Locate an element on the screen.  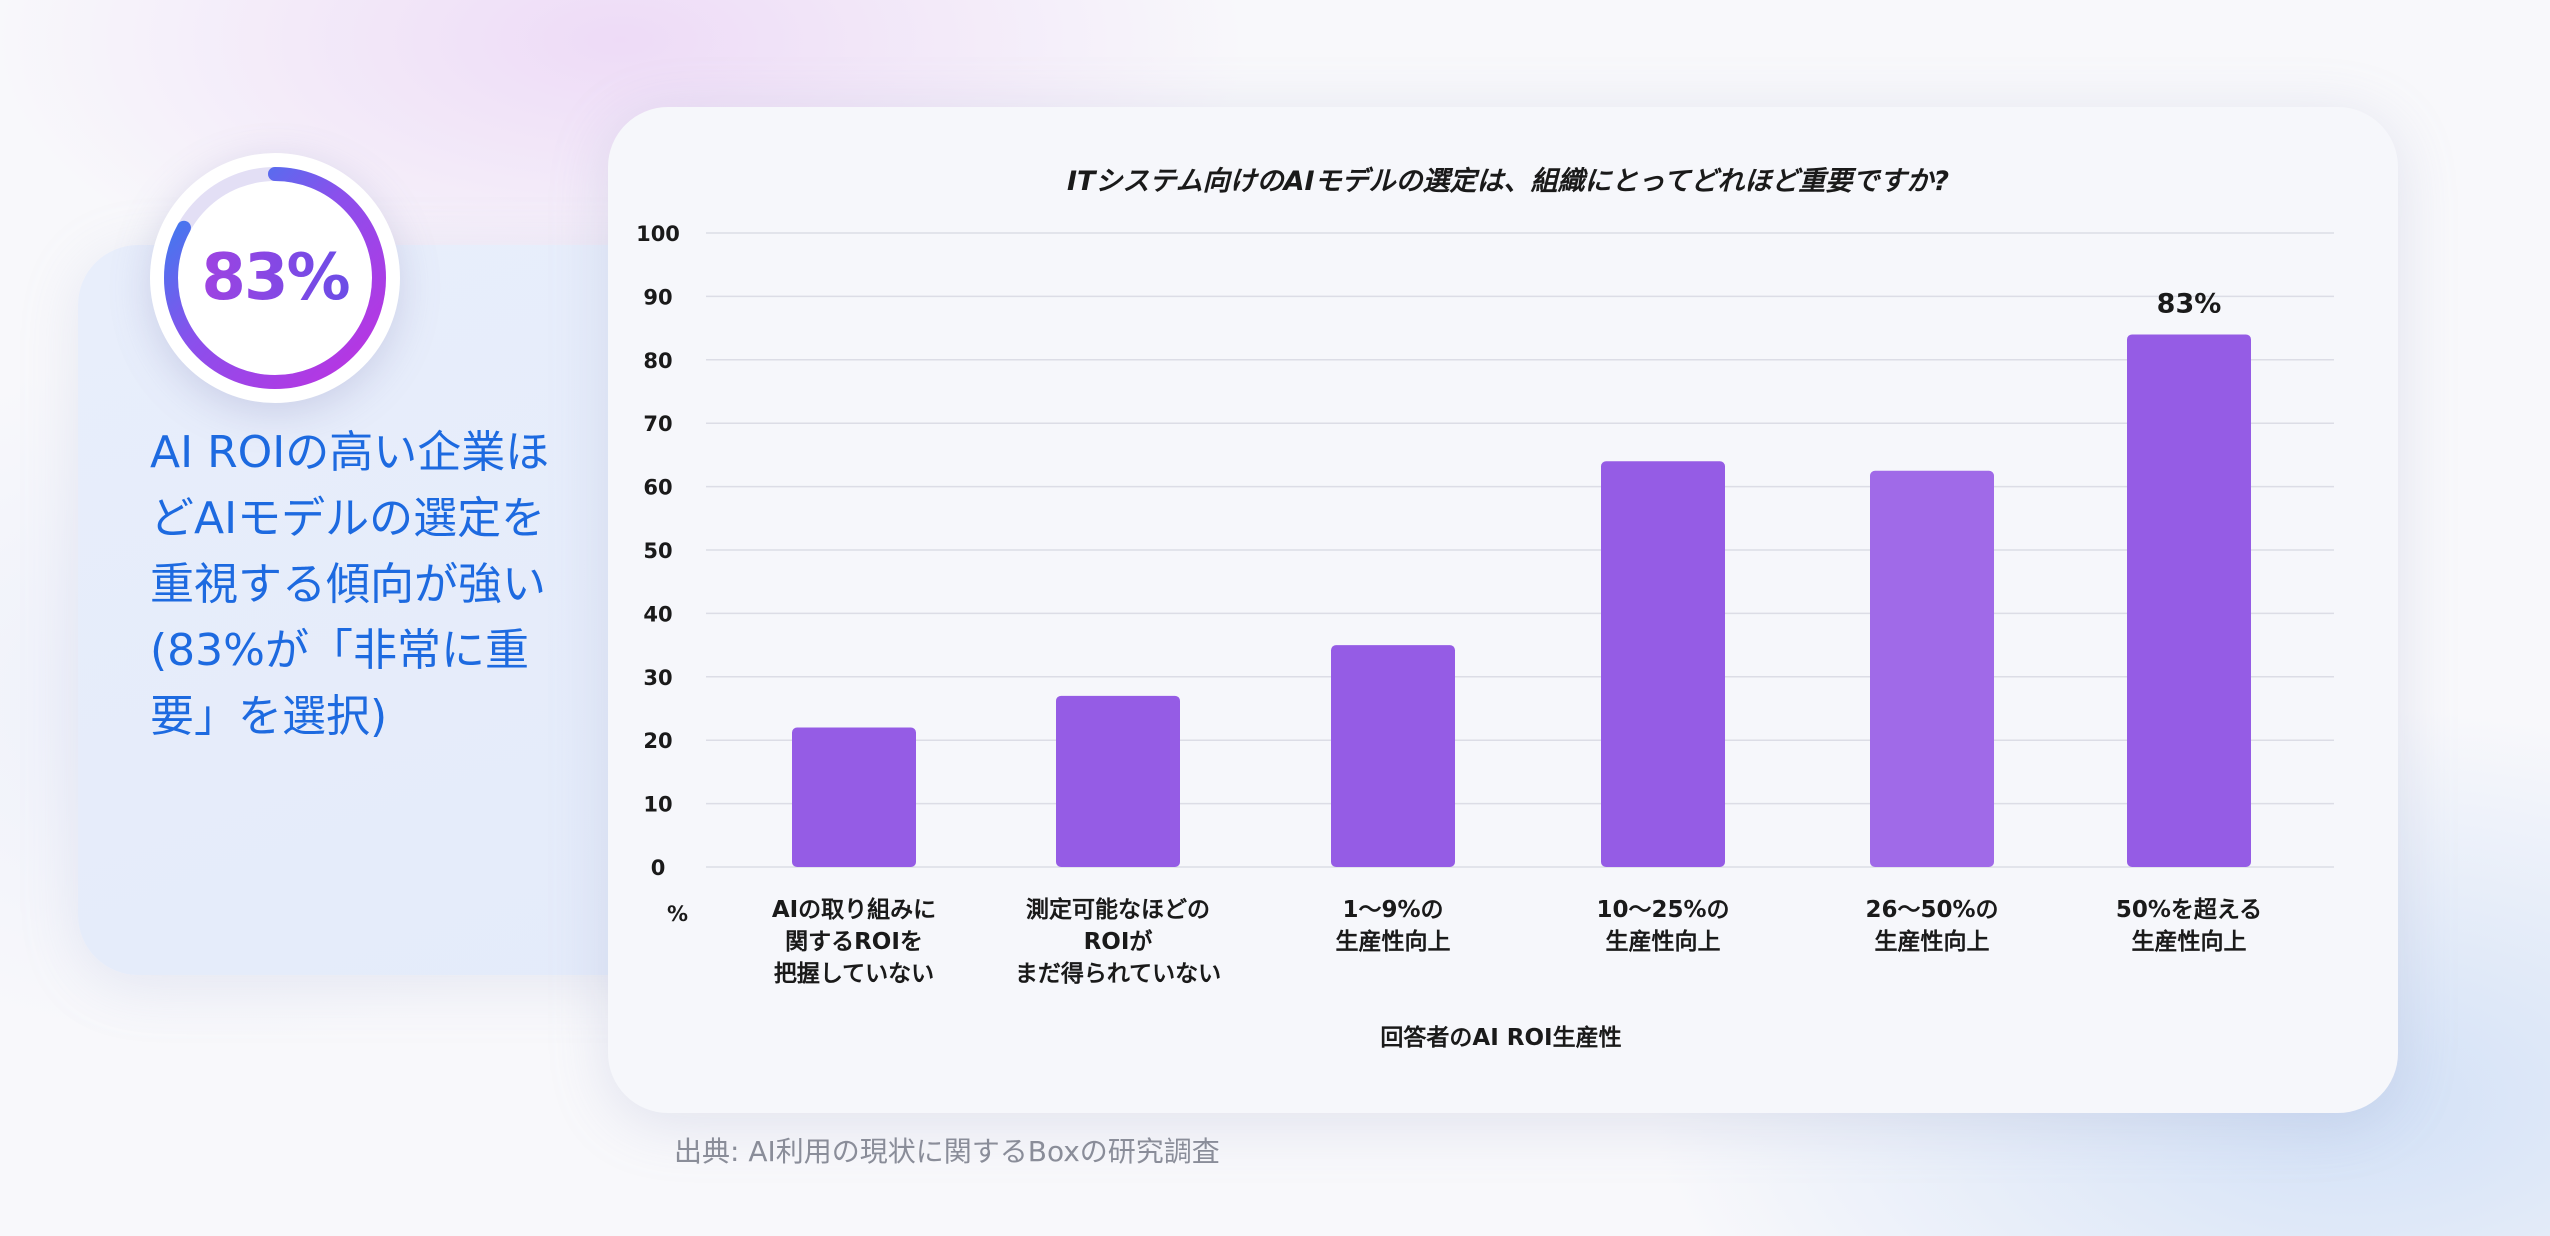
y-tick-label: 30 is located at coordinates (657, 678).